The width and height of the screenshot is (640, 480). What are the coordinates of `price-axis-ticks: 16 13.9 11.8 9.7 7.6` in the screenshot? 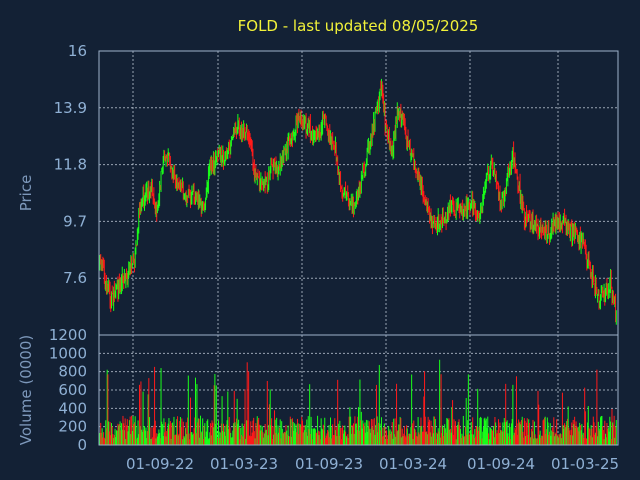 It's located at (70, 164).